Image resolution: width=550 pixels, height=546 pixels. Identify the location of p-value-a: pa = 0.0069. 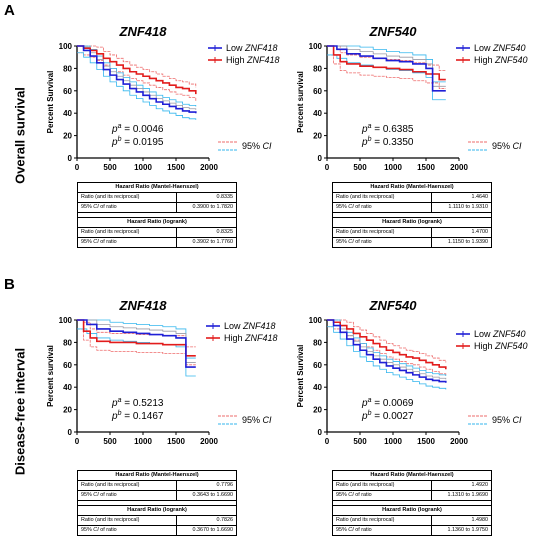
(387, 403).